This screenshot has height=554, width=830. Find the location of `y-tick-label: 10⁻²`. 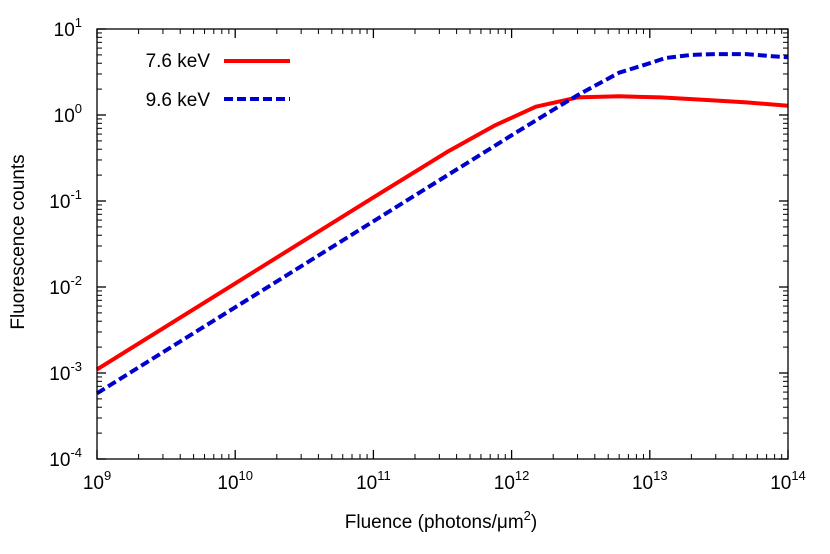

y-tick-label: 10⁻² is located at coordinates (65, 286).